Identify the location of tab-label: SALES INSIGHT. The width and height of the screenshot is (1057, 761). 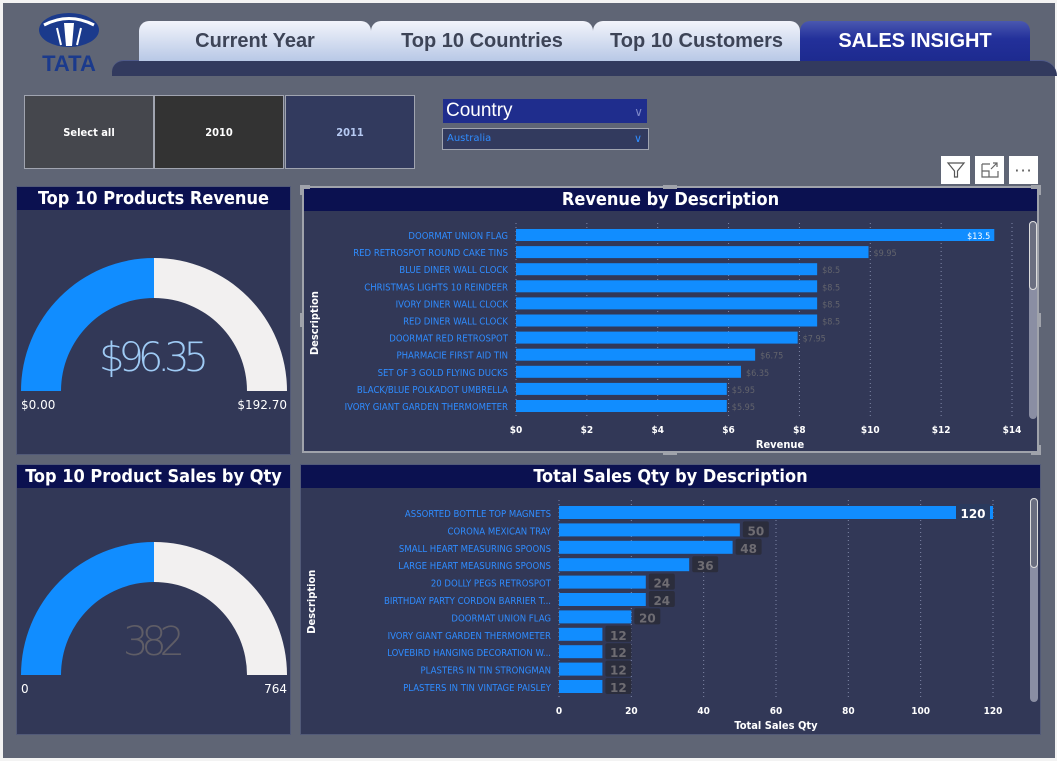
(915, 40).